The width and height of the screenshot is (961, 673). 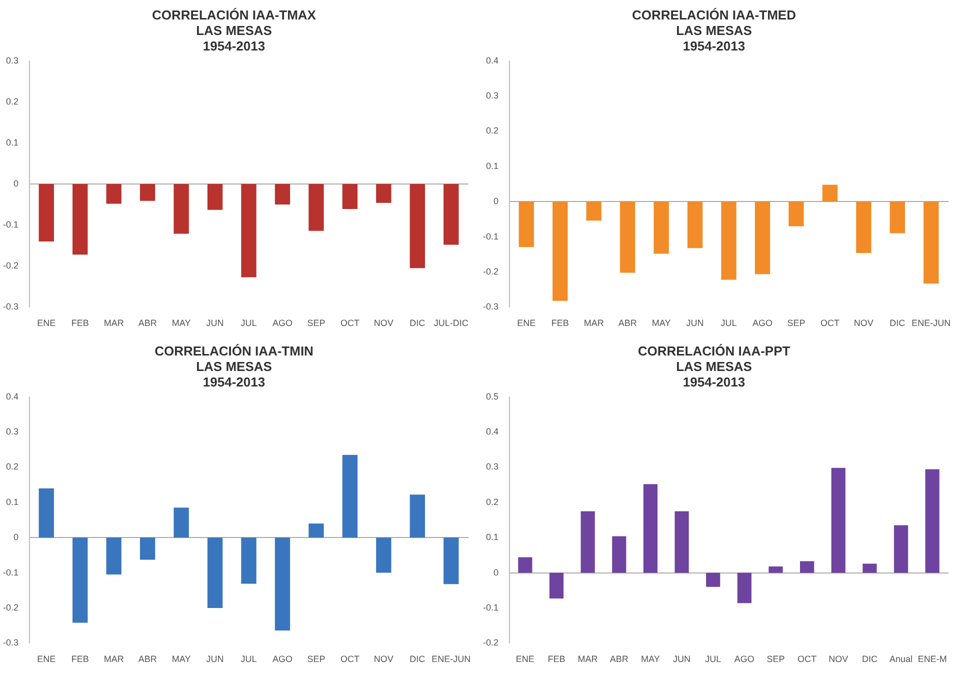 I want to click on y-tick-label: 0.5, so click(x=492, y=396).